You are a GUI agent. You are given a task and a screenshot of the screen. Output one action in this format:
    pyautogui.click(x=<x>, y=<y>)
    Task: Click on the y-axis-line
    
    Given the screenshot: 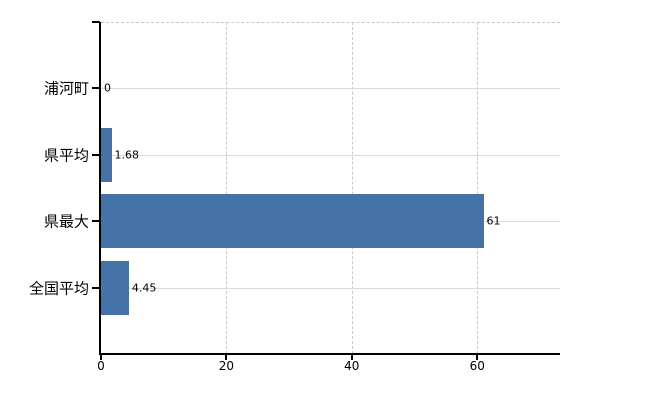 What is the action you would take?
    pyautogui.click(x=100, y=188)
    